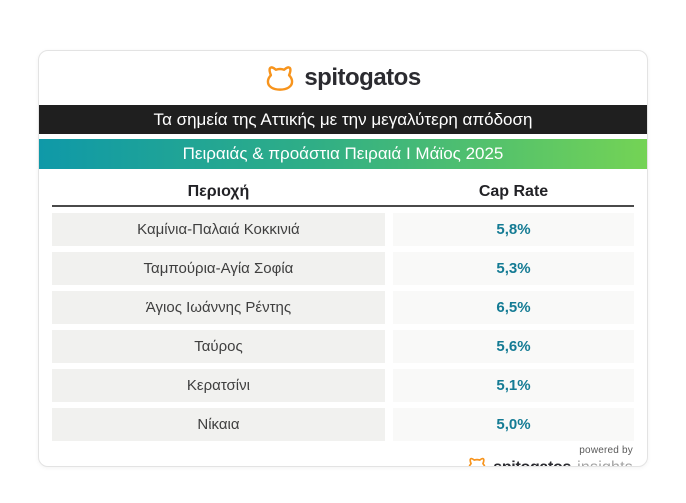  What do you see at coordinates (218, 424) in the screenshot?
I see `area-cell: Νίκαια` at bounding box center [218, 424].